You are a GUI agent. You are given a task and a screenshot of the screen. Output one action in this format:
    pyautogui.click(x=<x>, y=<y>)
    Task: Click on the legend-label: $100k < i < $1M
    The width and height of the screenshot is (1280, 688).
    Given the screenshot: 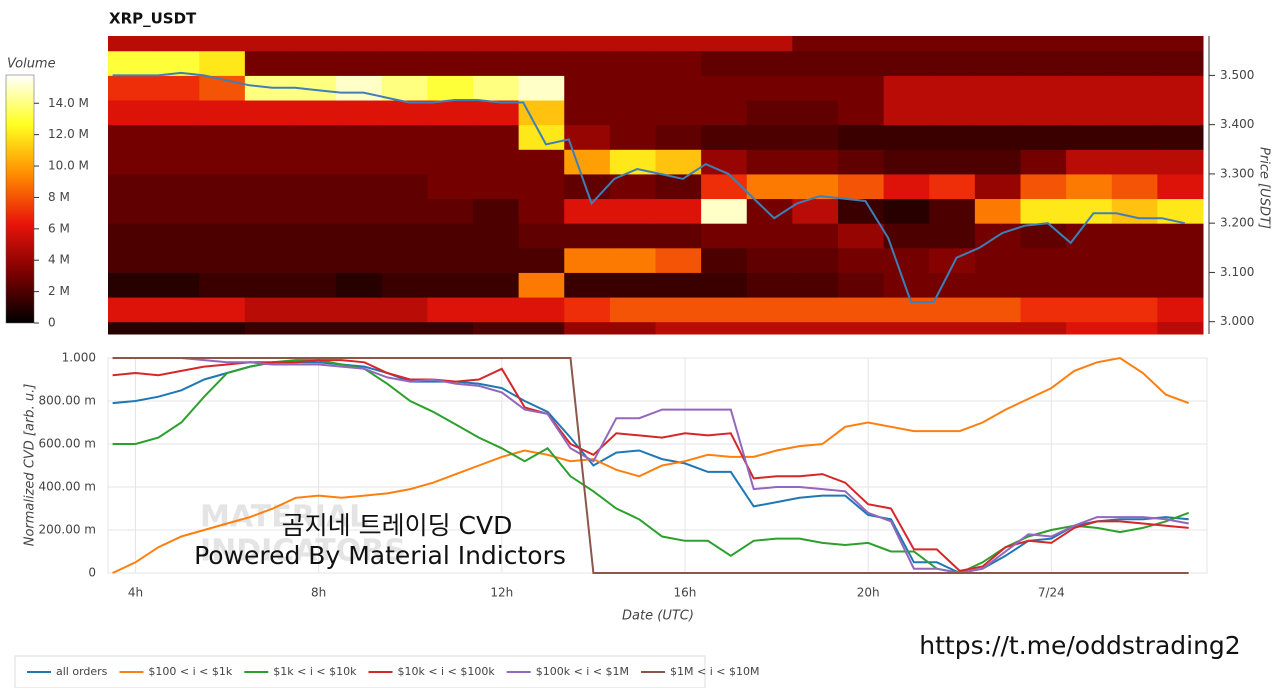 What is the action you would take?
    pyautogui.click(x=582, y=671)
    